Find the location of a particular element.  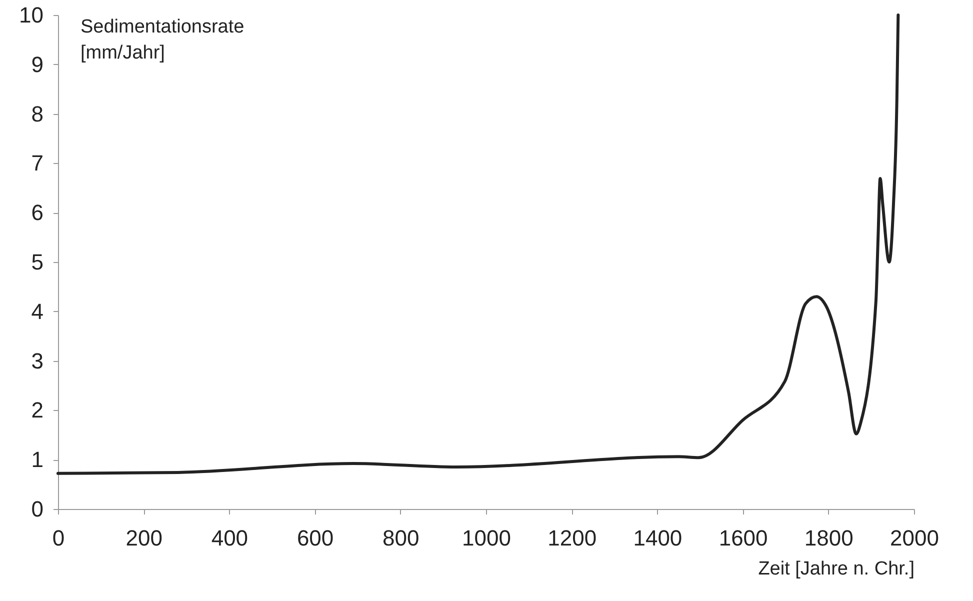

x-tick-label: 1400 is located at coordinates (657, 538).